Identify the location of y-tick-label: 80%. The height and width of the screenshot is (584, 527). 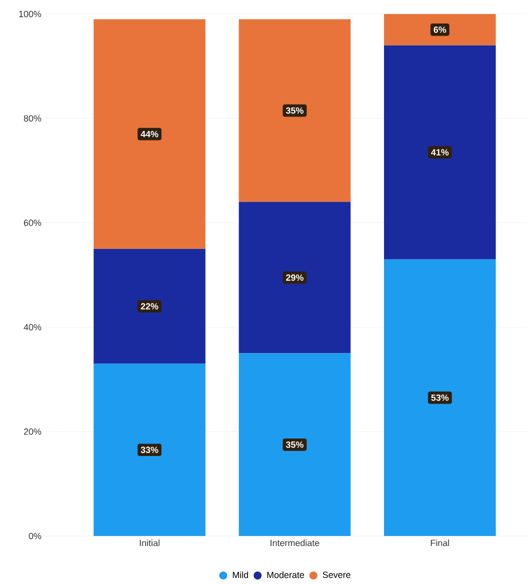
(33, 118).